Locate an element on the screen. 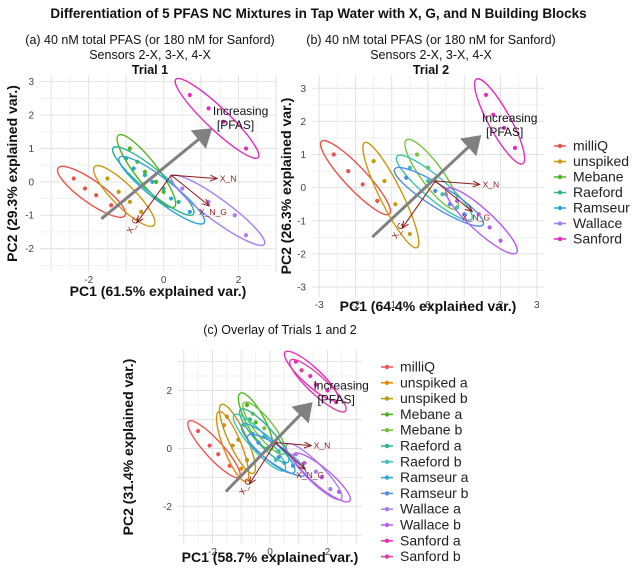  data-point-wallace is located at coordinates (234, 215).